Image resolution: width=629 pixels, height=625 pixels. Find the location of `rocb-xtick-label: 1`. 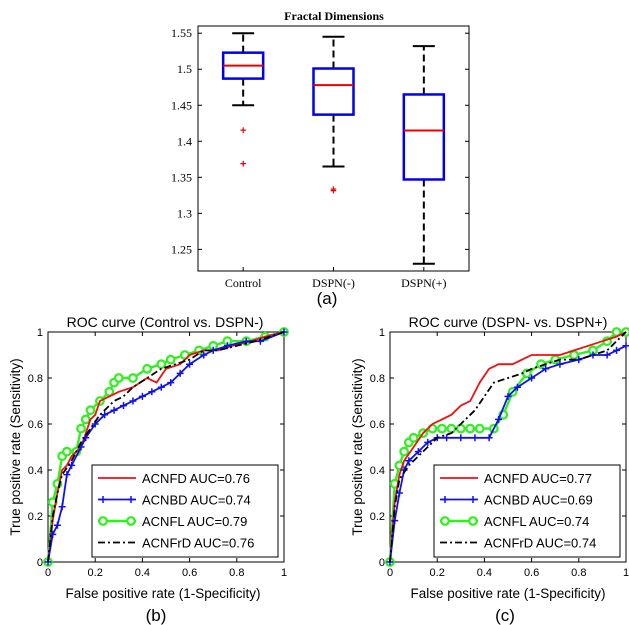

rocb-xtick-label: 1 is located at coordinates (284, 573).